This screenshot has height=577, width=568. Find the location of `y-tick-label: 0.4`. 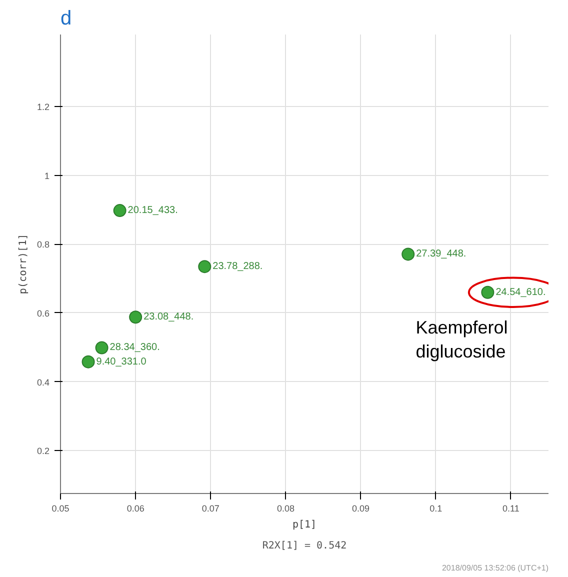

y-tick-label: 0.4 is located at coordinates (43, 382).